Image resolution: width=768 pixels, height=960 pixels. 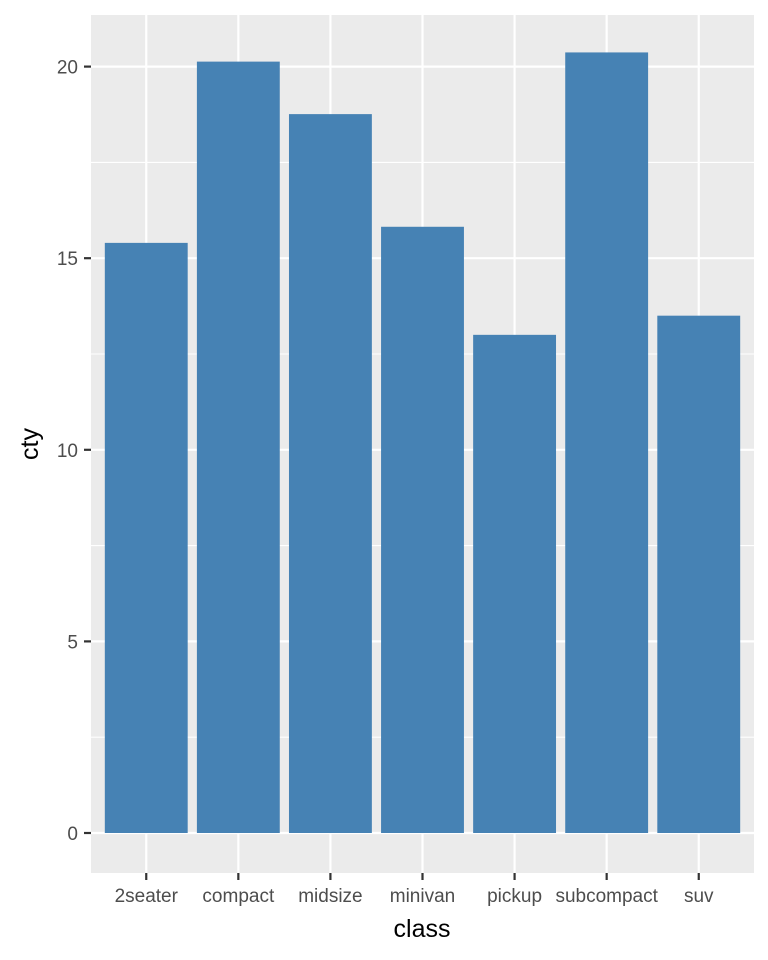 I want to click on bar-compact, so click(x=238, y=447).